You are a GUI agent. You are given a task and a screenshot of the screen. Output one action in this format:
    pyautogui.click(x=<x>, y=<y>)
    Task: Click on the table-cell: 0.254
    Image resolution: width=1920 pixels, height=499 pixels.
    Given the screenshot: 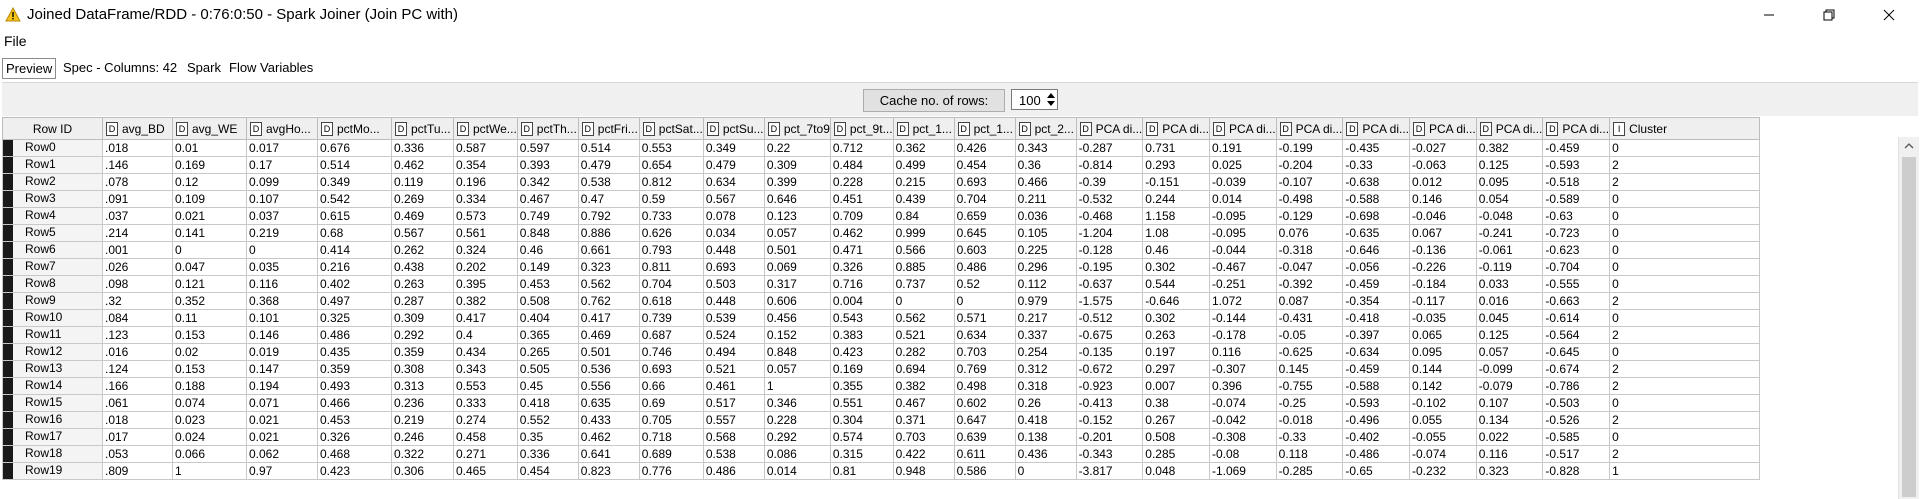 What is the action you would take?
    pyautogui.click(x=1045, y=352)
    